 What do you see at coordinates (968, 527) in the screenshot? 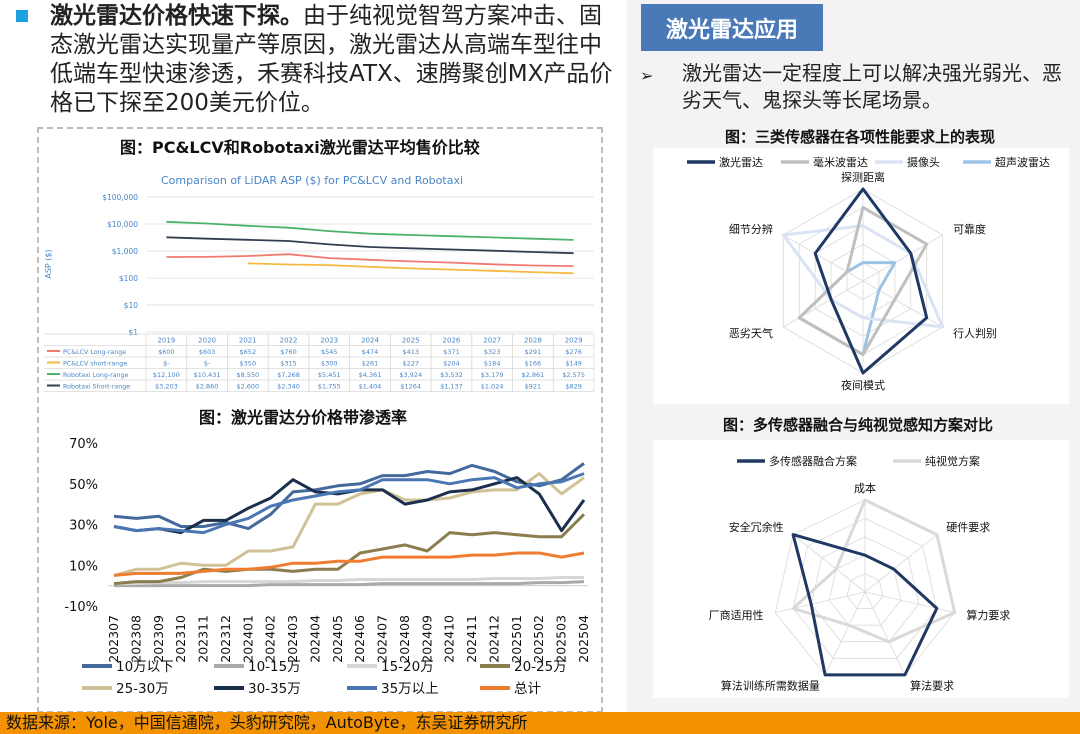
I see `radar-axis-label: 硬件要求` at bounding box center [968, 527].